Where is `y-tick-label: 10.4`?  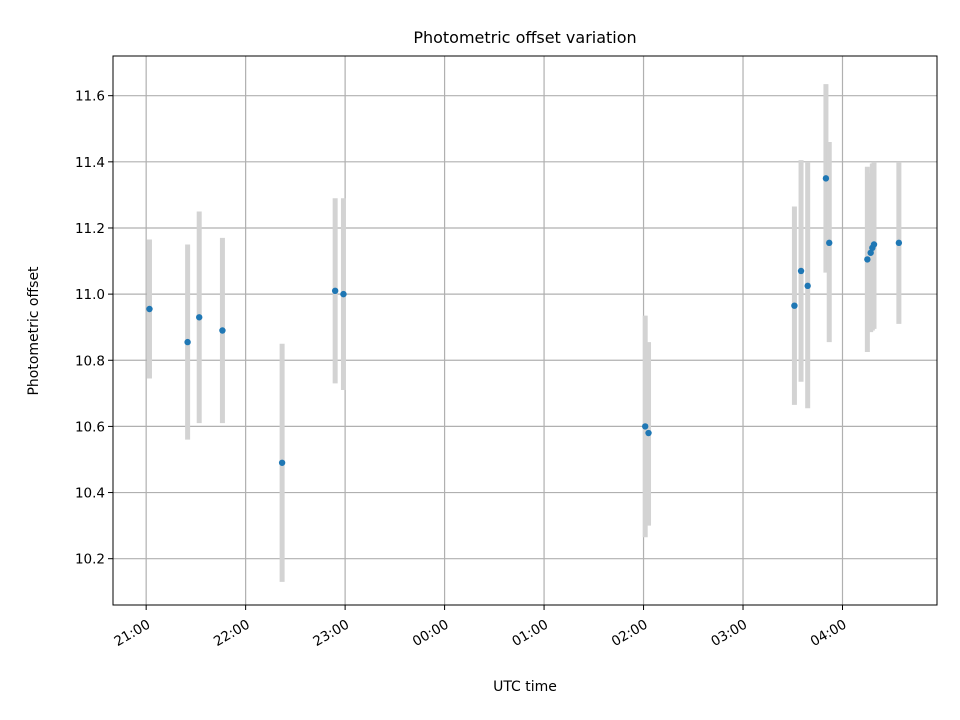 y-tick-label: 10.4 is located at coordinates (90, 494).